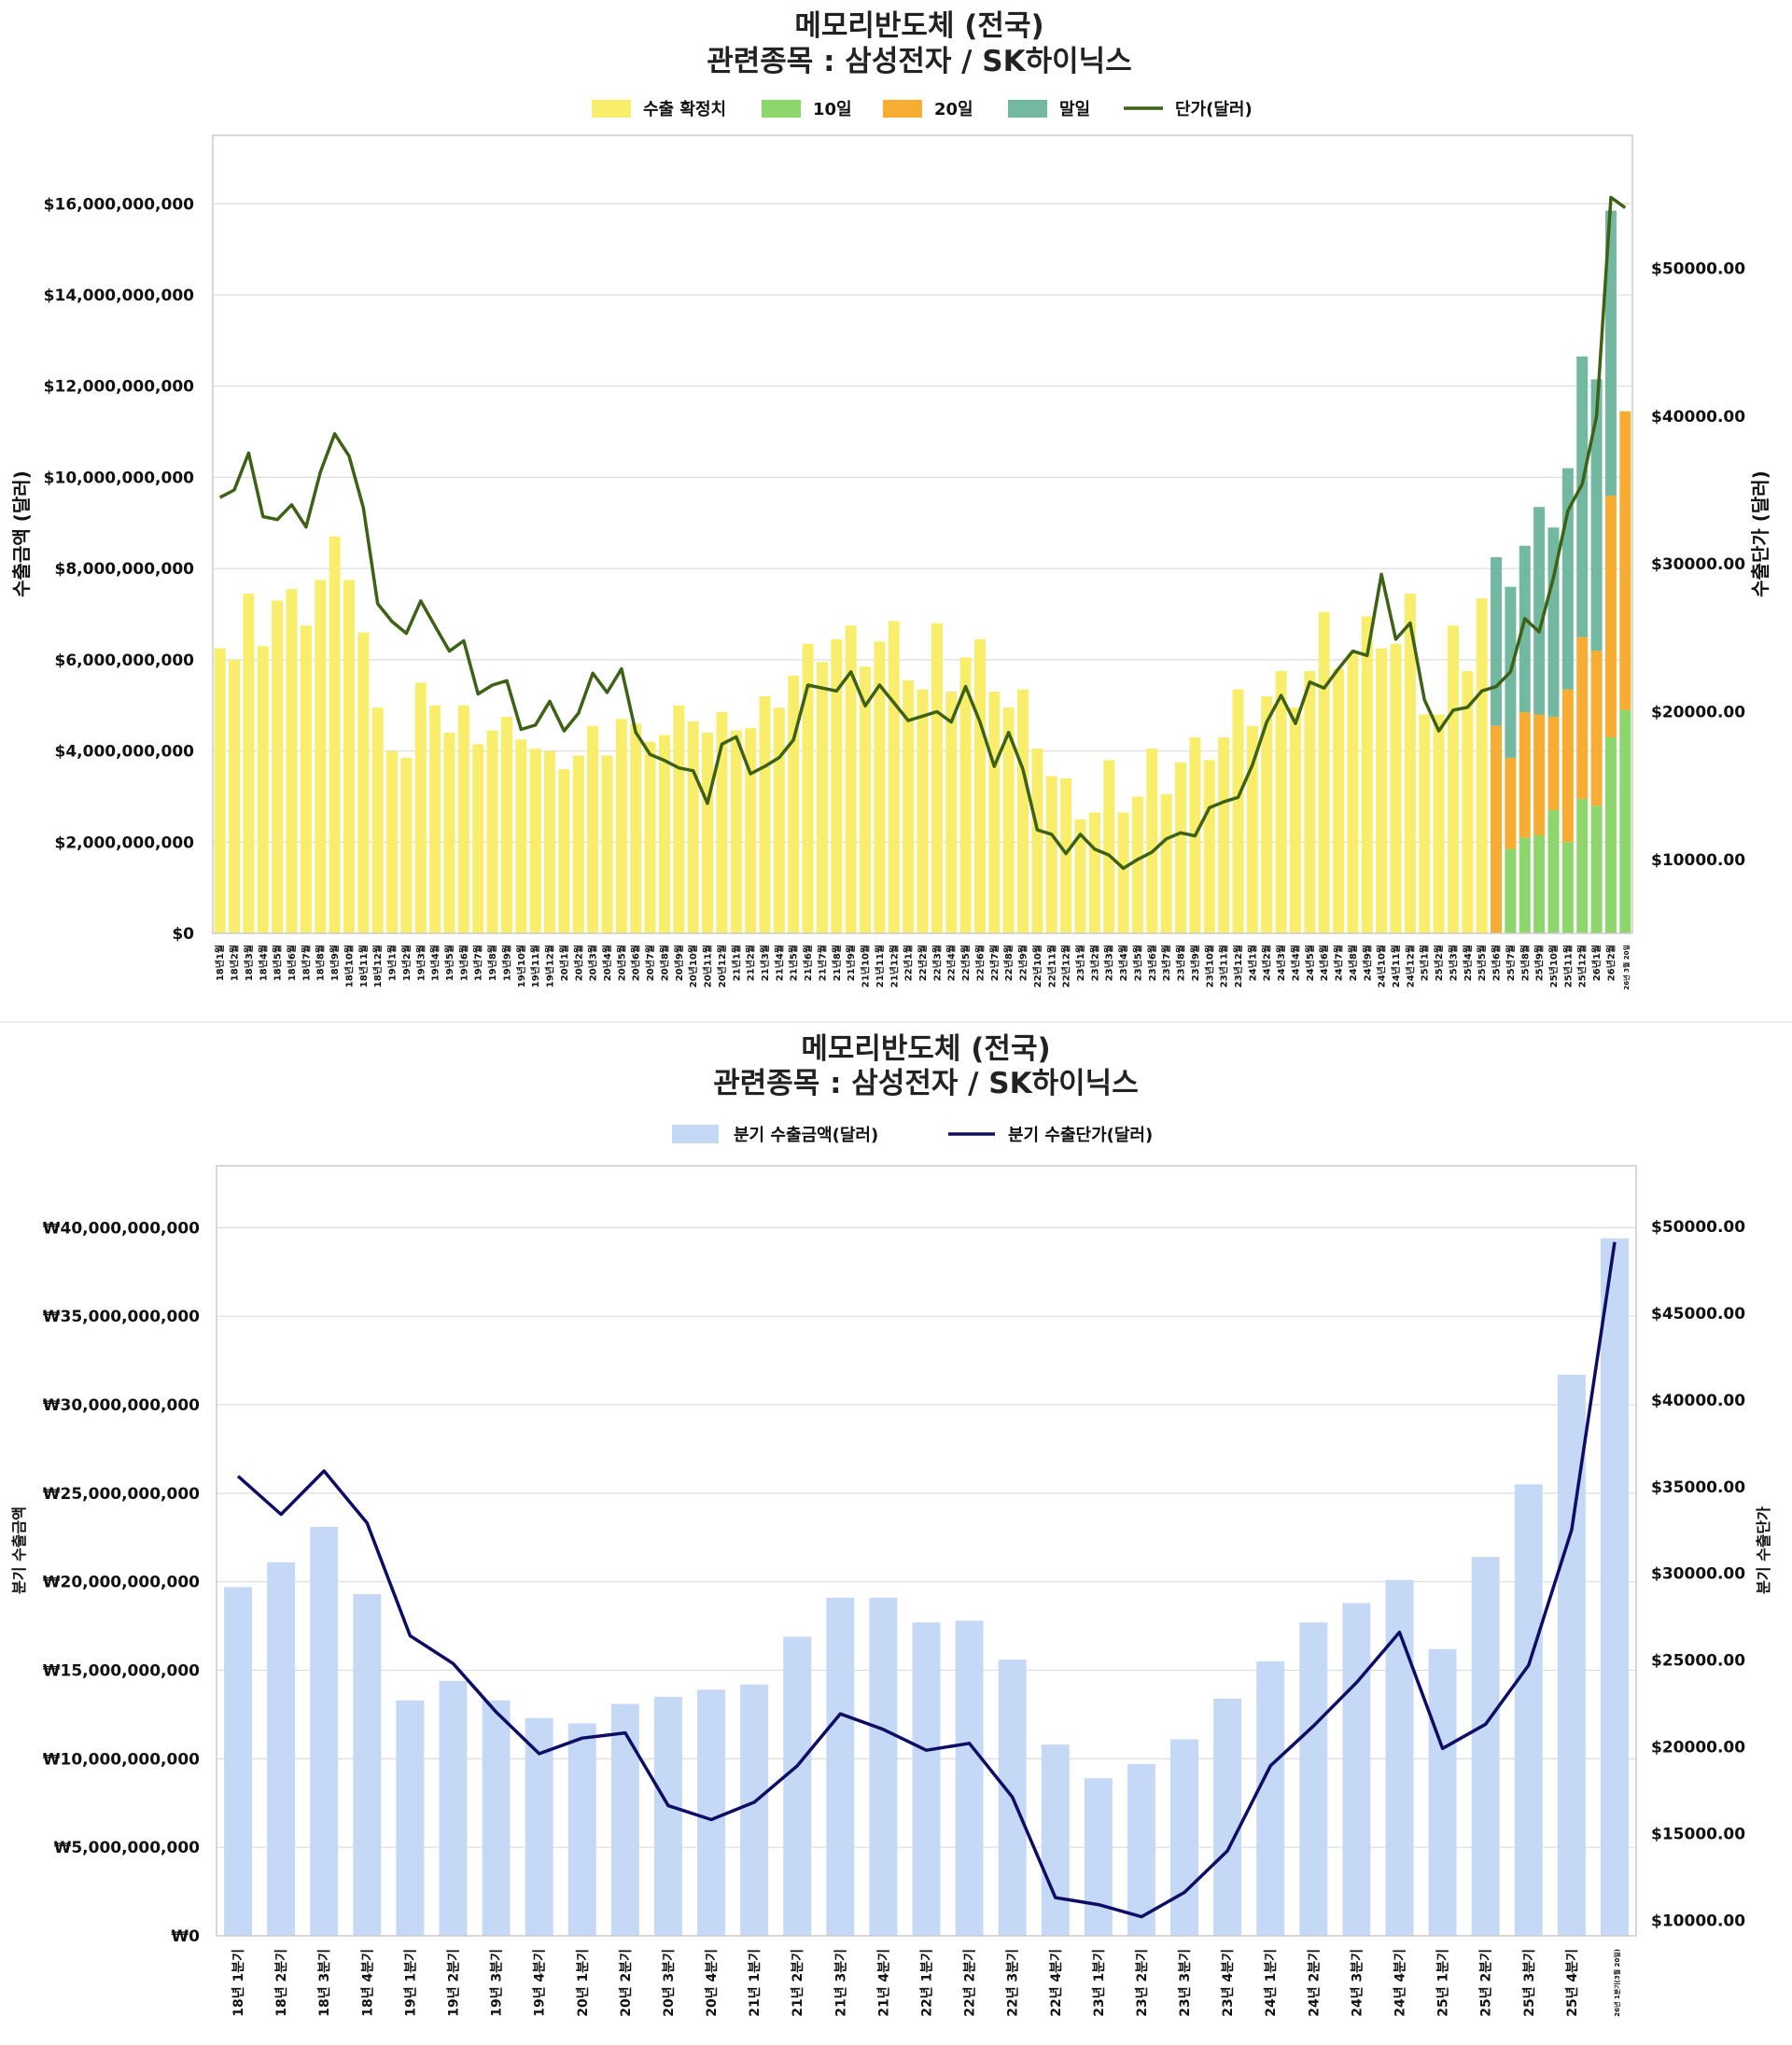 Image resolution: width=1792 pixels, height=2045 pixels. What do you see at coordinates (1482, 963) in the screenshot?
I see `chart1-x-tick-label: 25년5월` at bounding box center [1482, 963].